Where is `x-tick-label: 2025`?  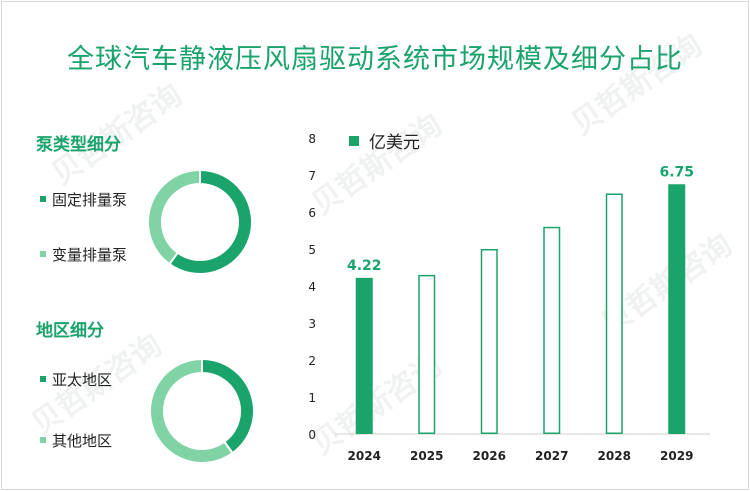
x-tick-label: 2025 is located at coordinates (426, 456).